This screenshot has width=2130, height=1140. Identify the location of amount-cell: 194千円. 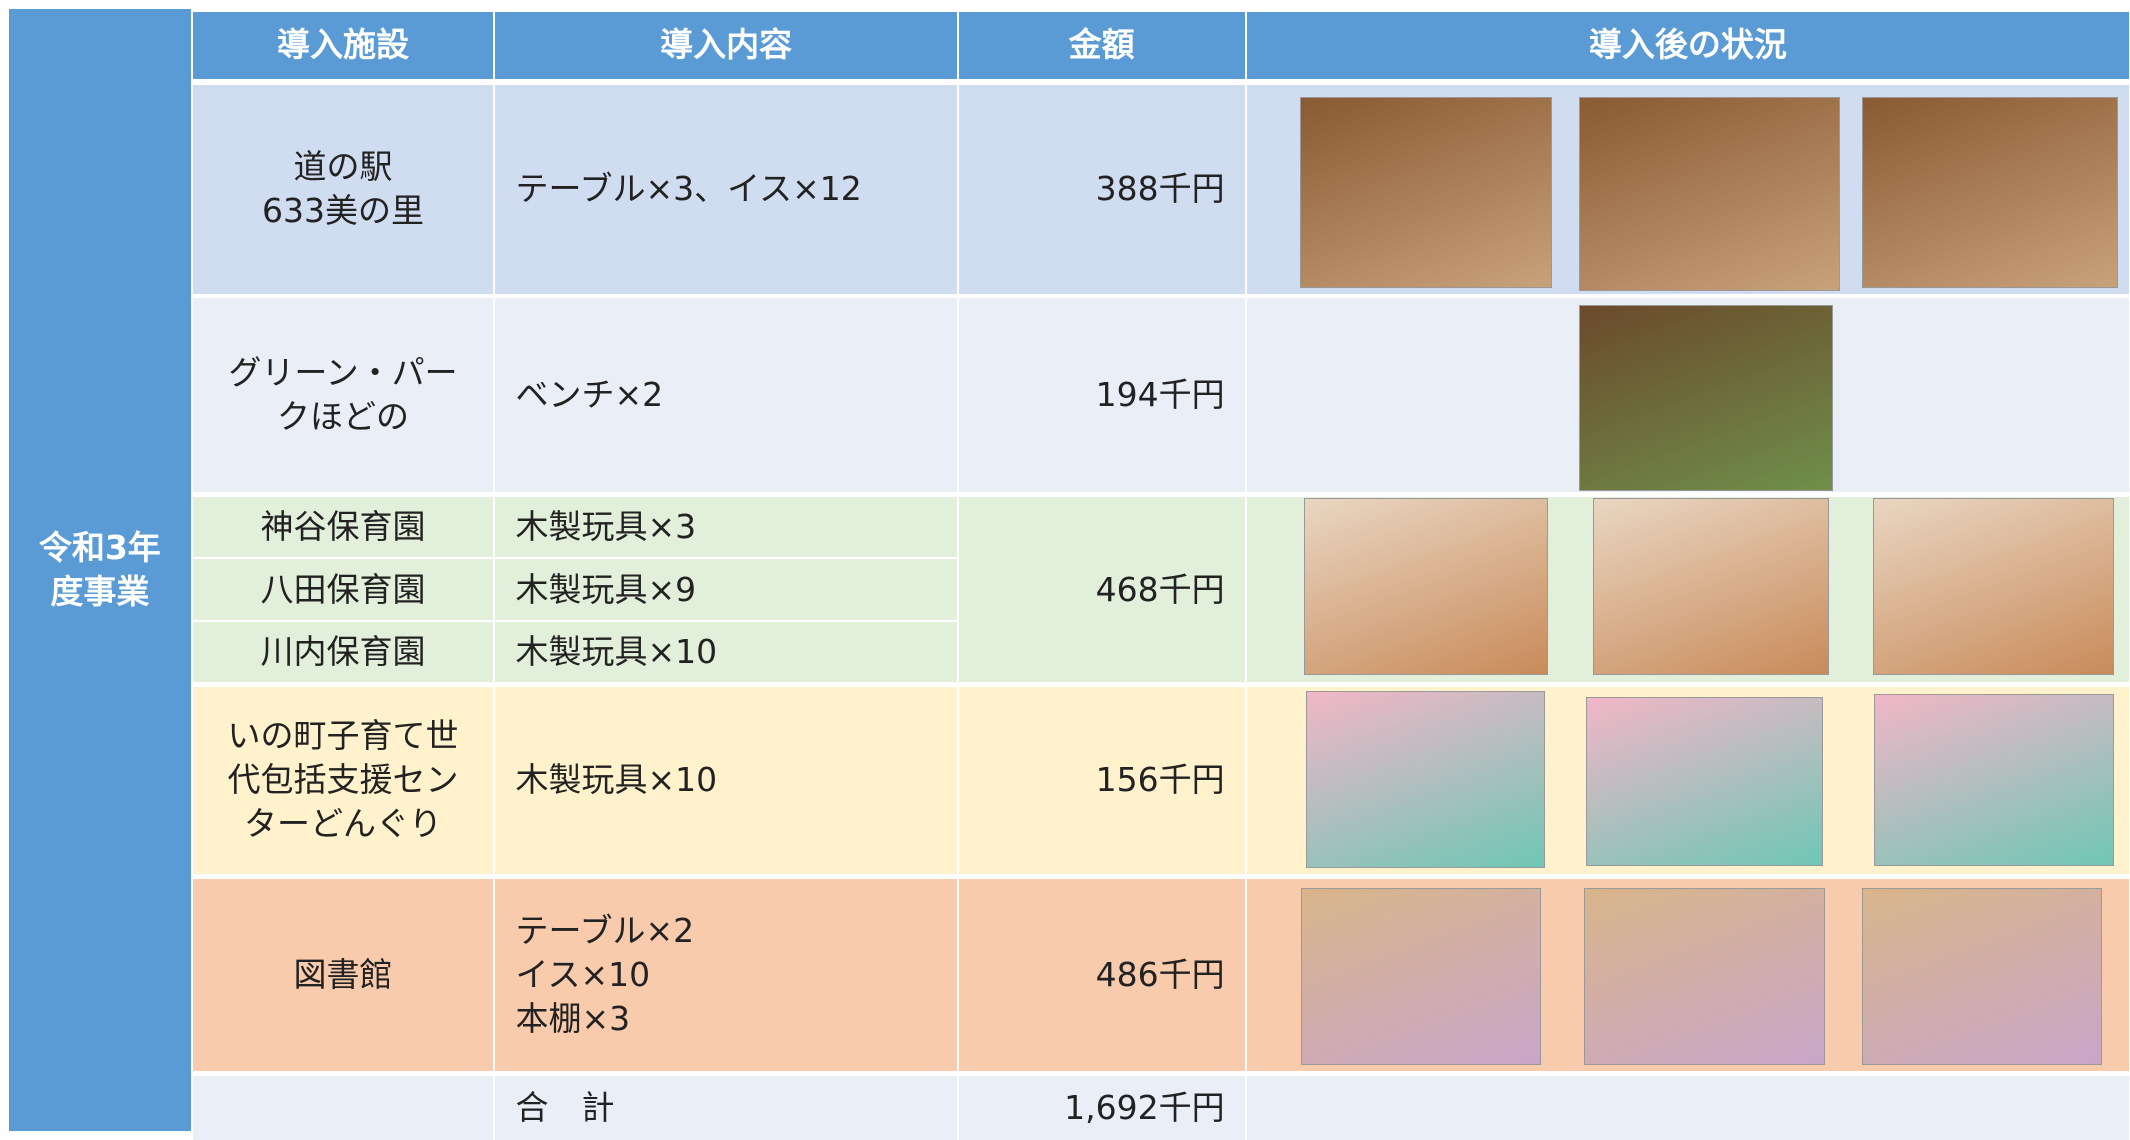
(1102, 395).